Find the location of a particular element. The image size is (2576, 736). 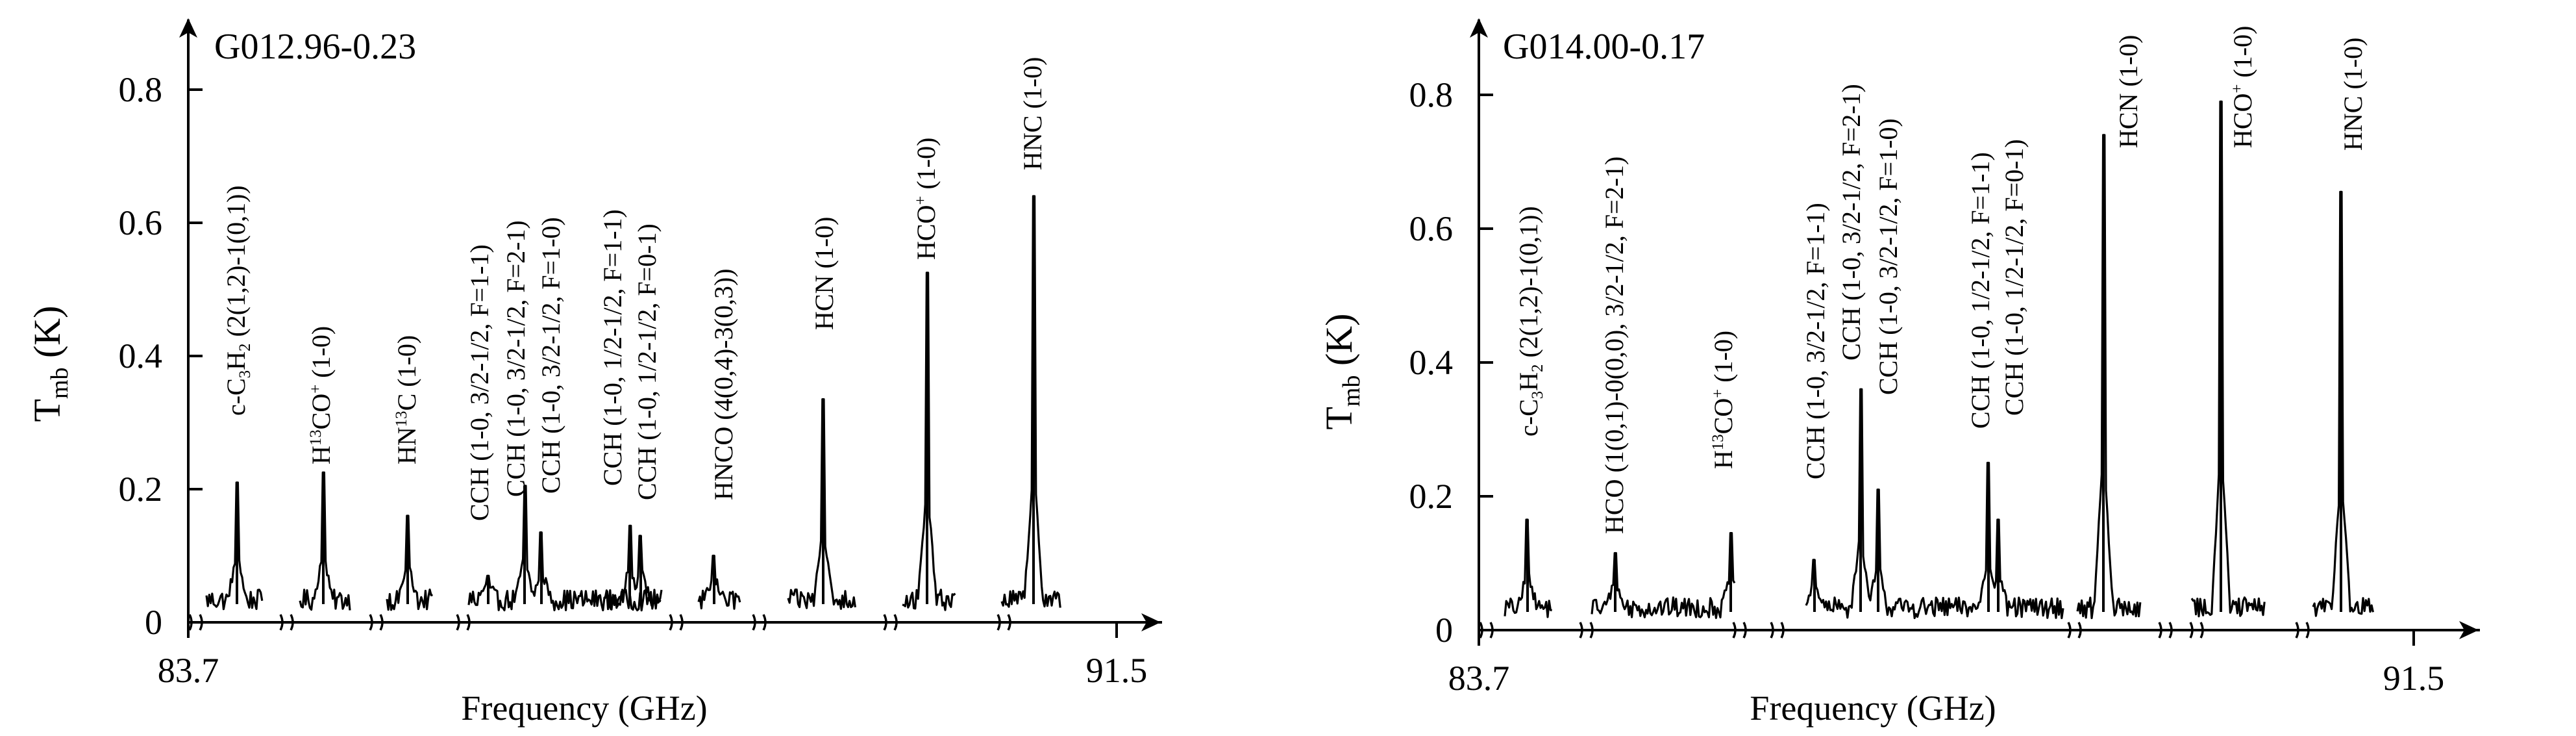

line-label: HNCO (4(0,4)-3(0,3)) is located at coordinates (723, 384).